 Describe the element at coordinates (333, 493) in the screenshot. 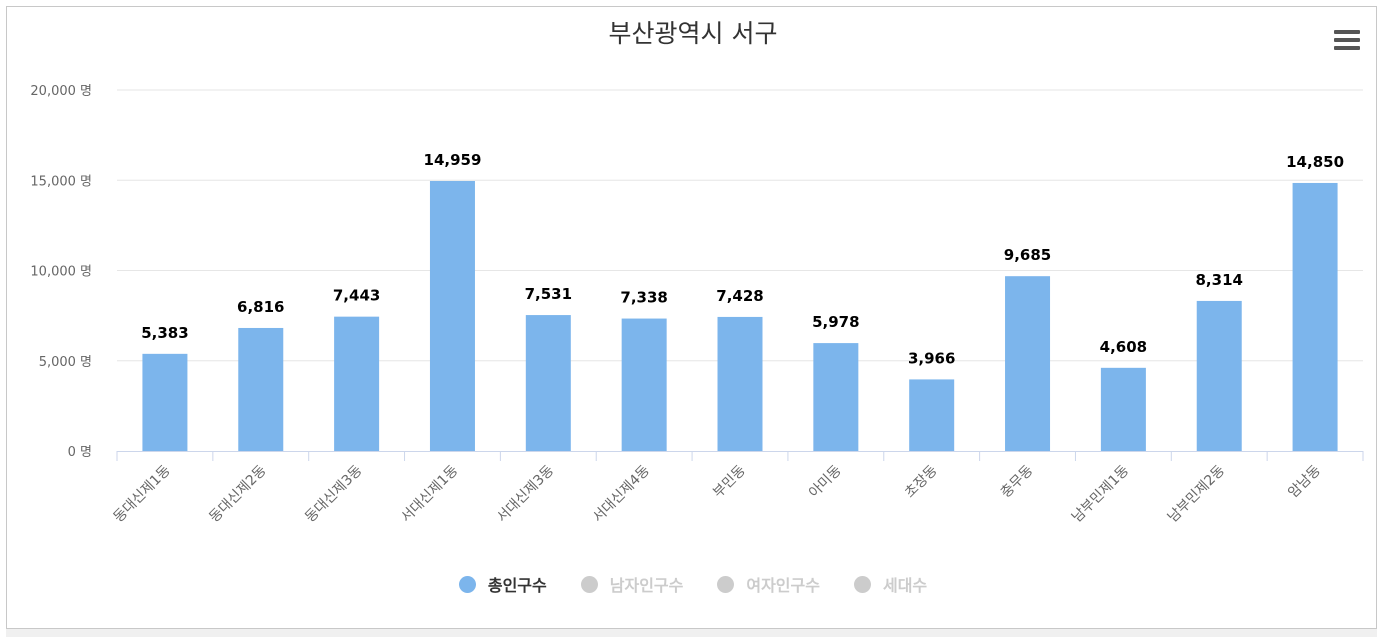

I see `x-category-label: 동대신제3동` at that location.